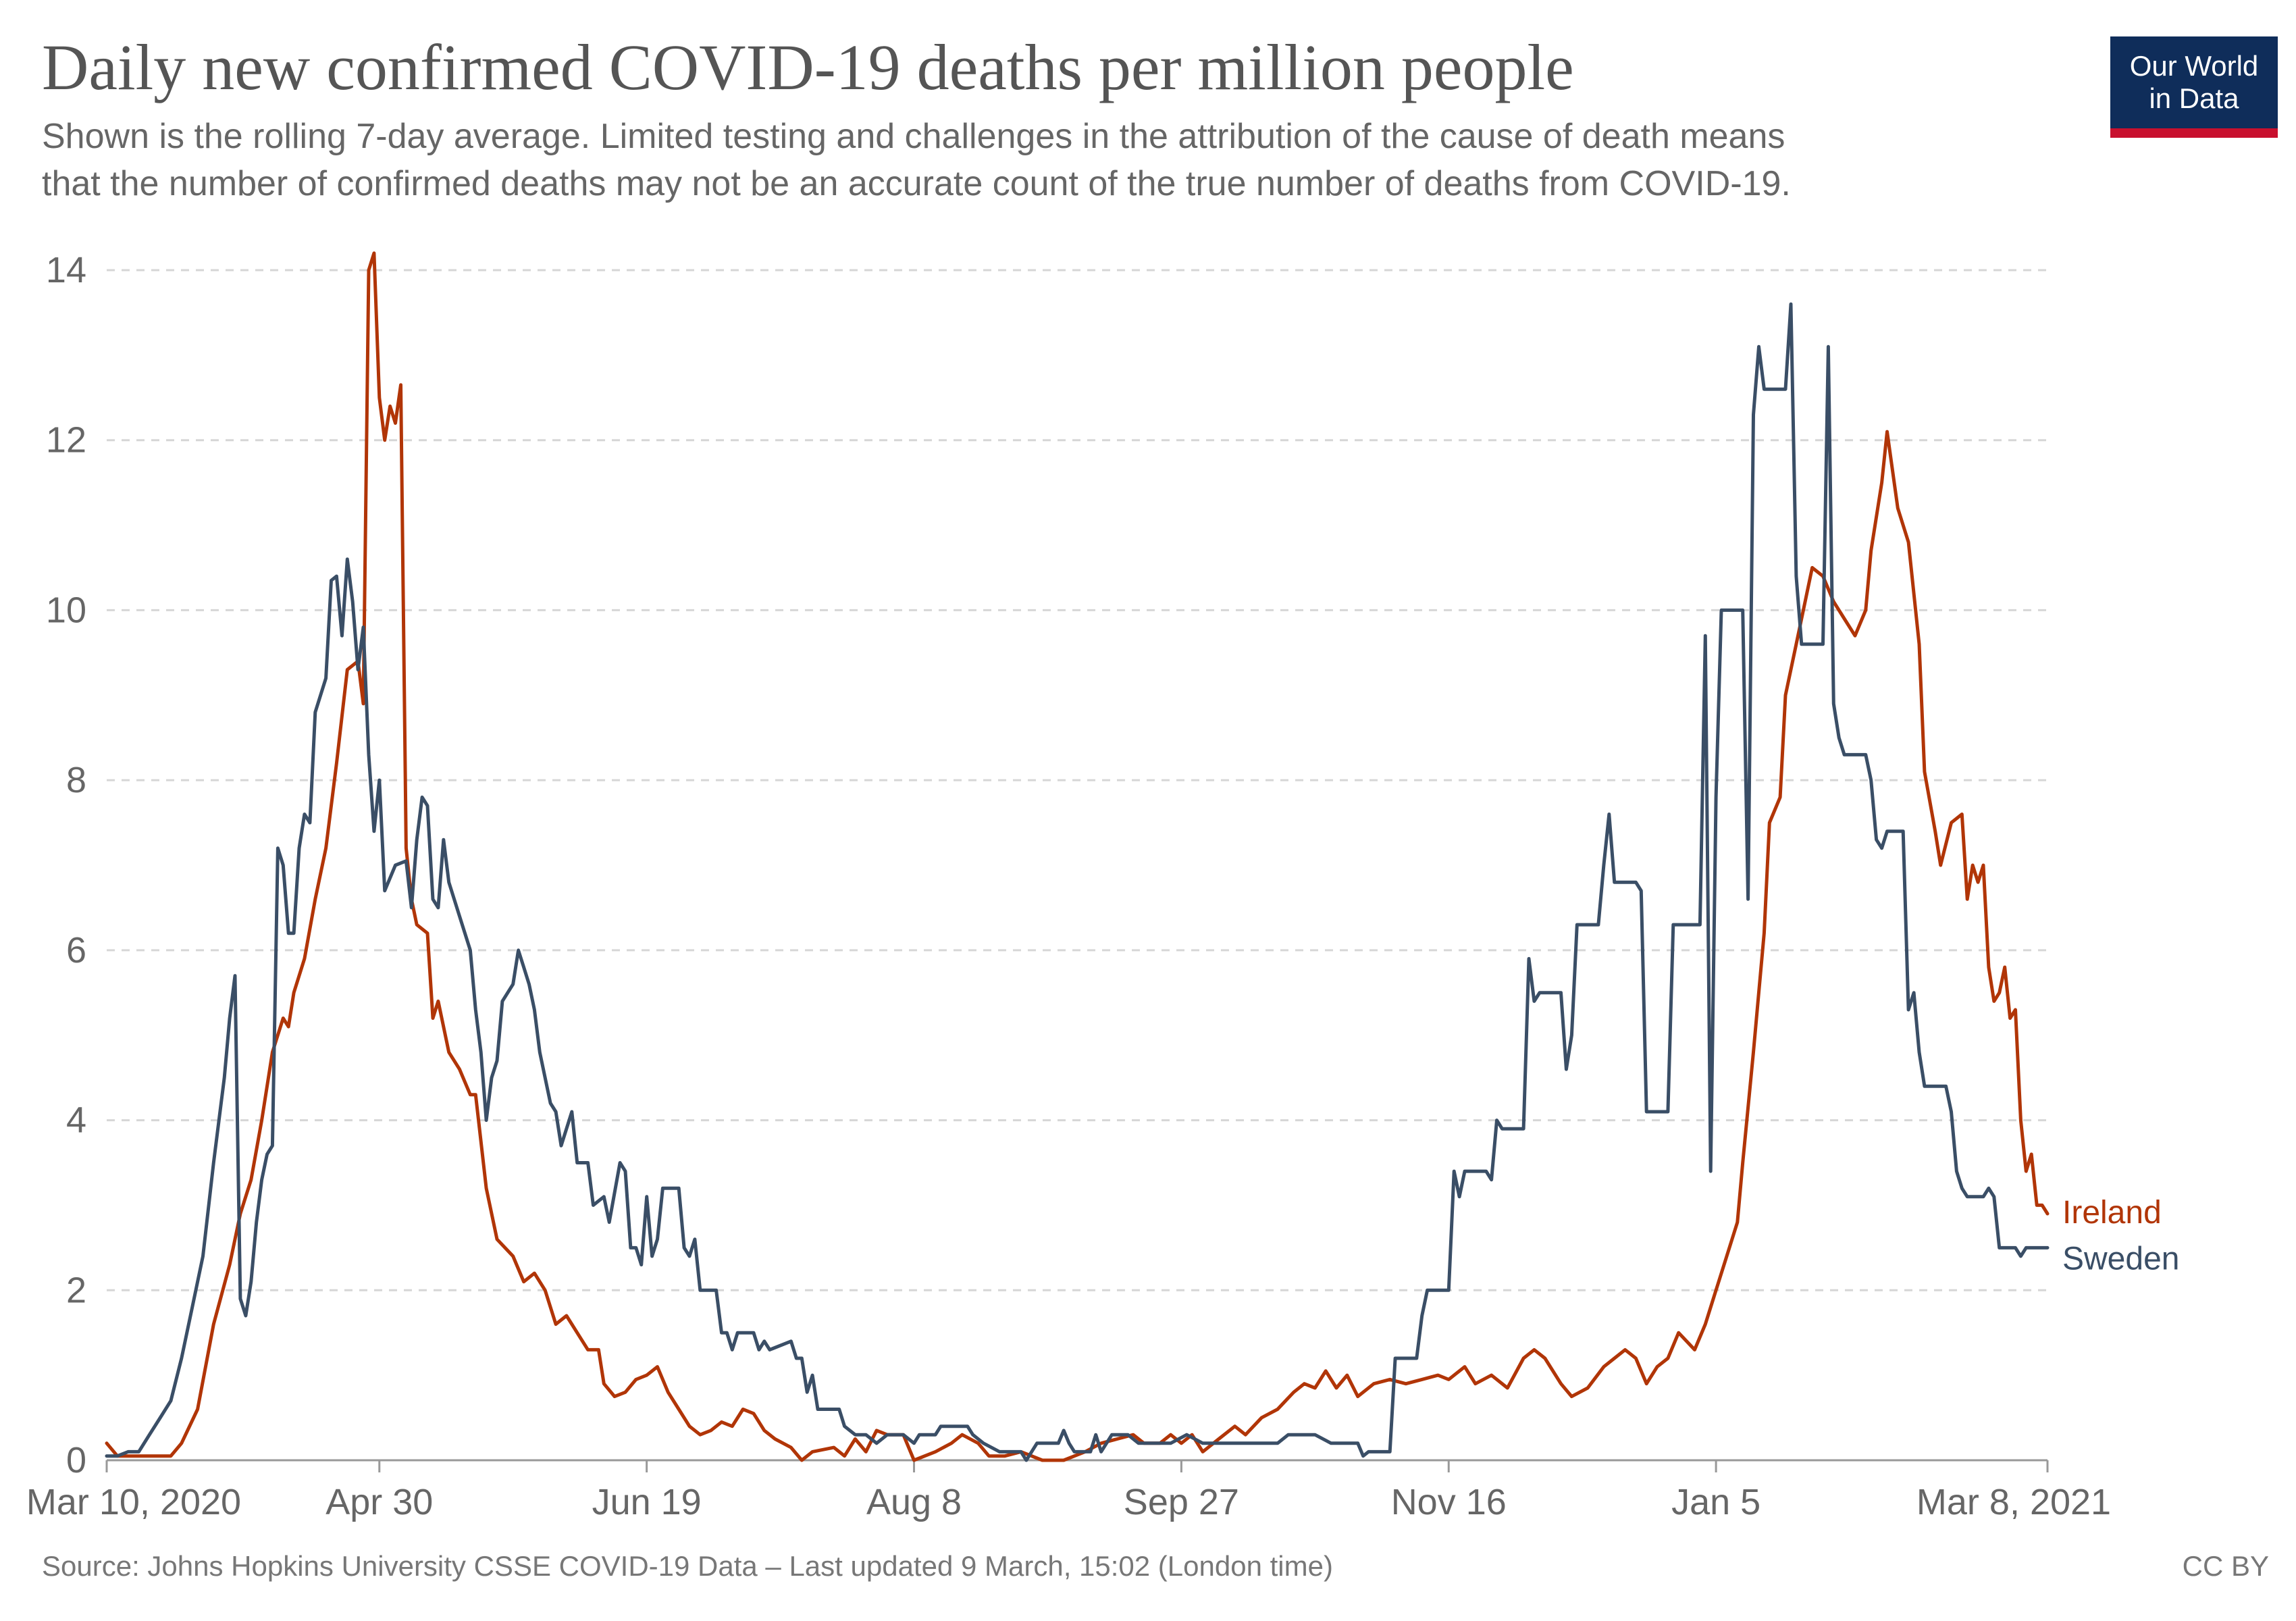 The image size is (2296, 1621). What do you see at coordinates (914, 1502) in the screenshot?
I see `x-tick-label: Aug 8` at bounding box center [914, 1502].